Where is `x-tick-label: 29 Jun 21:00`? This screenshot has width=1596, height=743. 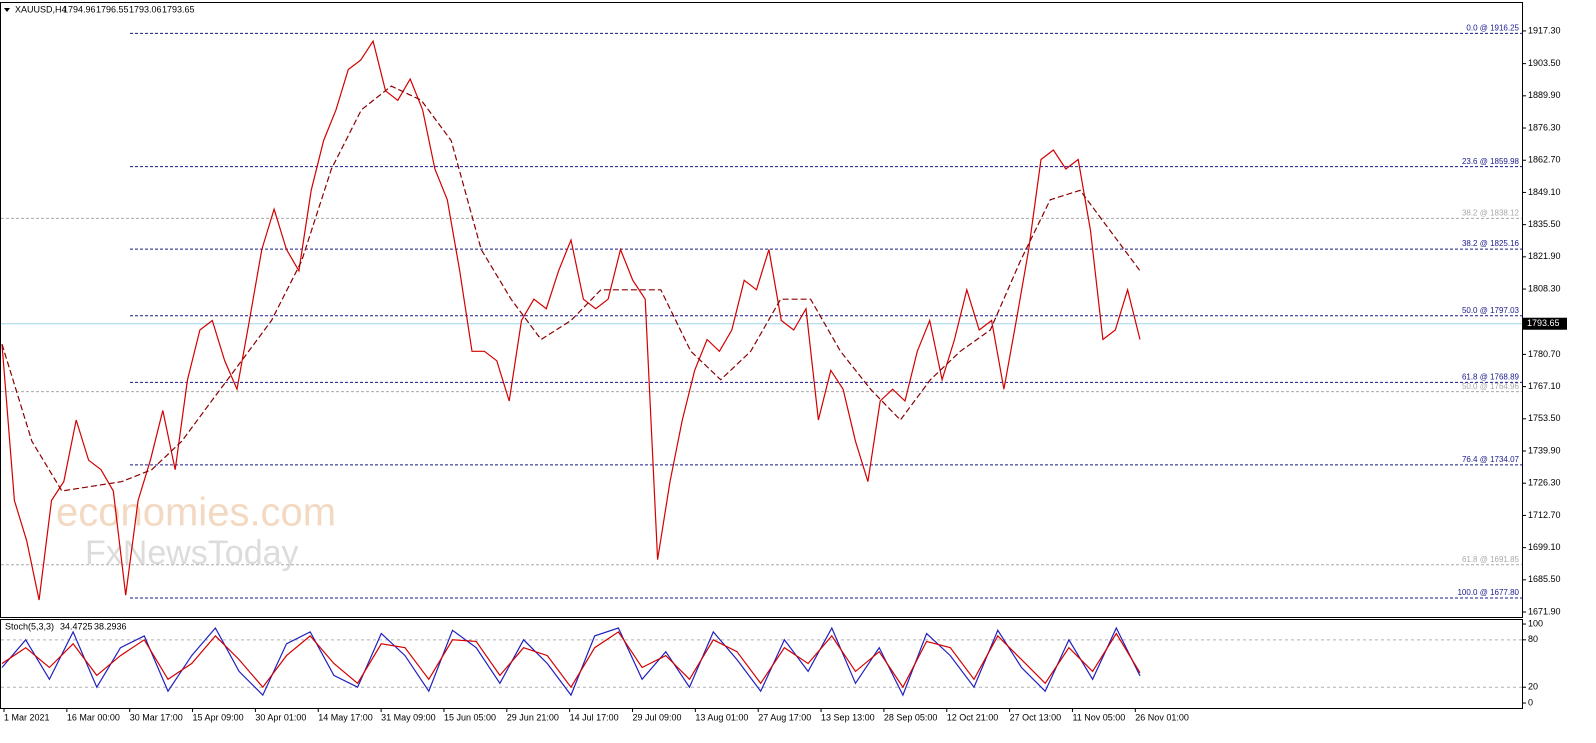 x-tick-label: 29 Jun 21:00 is located at coordinates (533, 717).